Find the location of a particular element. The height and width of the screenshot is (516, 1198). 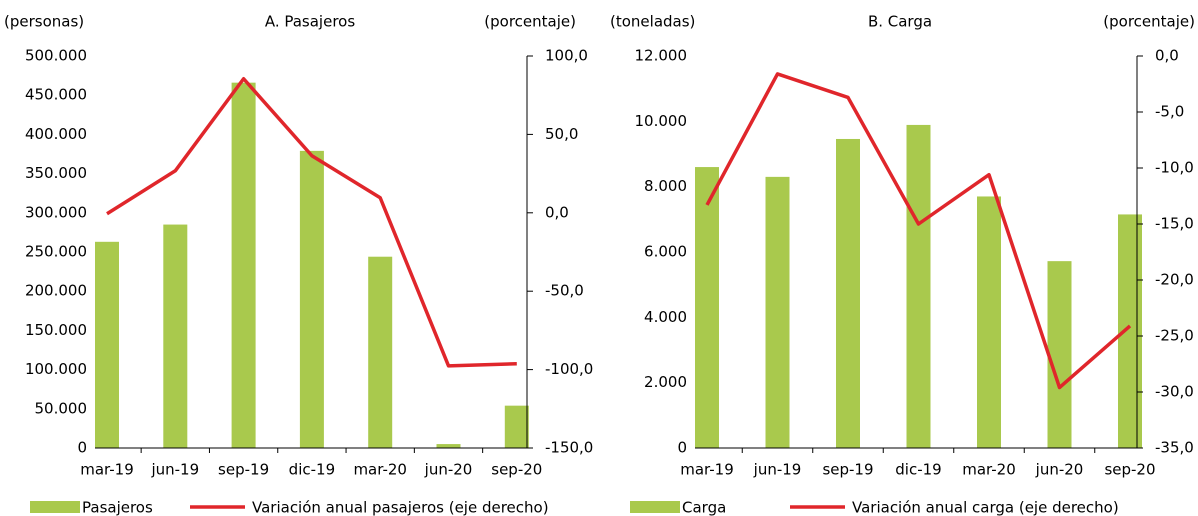

y-tick-label: 250.000 is located at coordinates (56, 252).